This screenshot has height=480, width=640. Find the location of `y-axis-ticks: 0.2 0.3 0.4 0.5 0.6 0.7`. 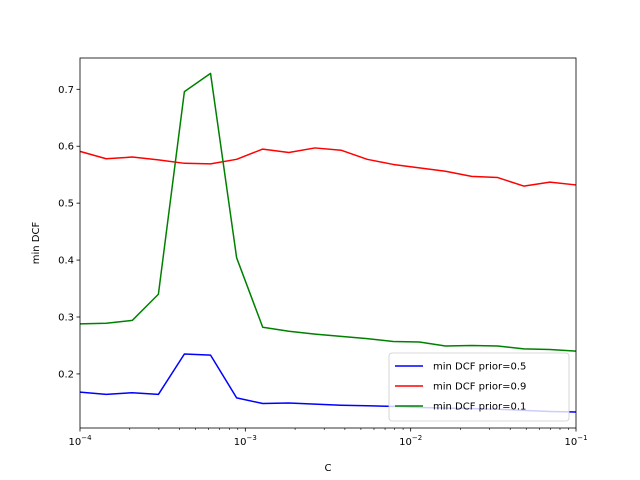

y-axis-ticks: 0.2 0.3 0.4 0.5 0.6 0.7 is located at coordinates (69, 232).